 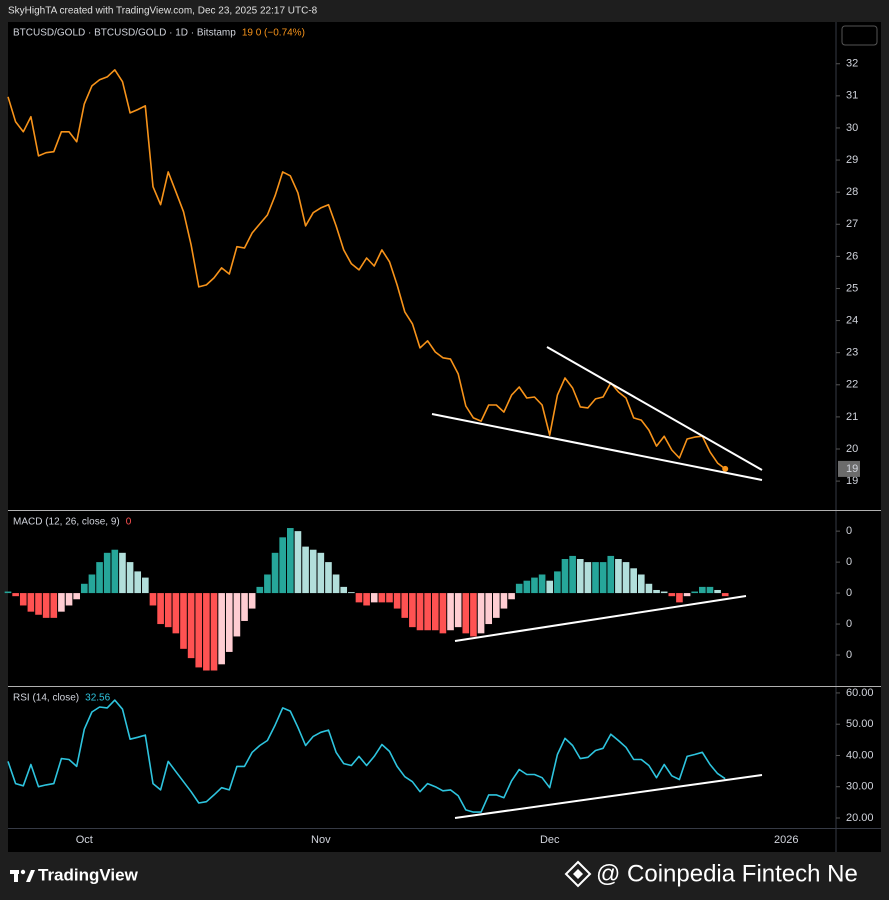 What do you see at coordinates (859, 35) in the screenshot?
I see `settings-box` at bounding box center [859, 35].